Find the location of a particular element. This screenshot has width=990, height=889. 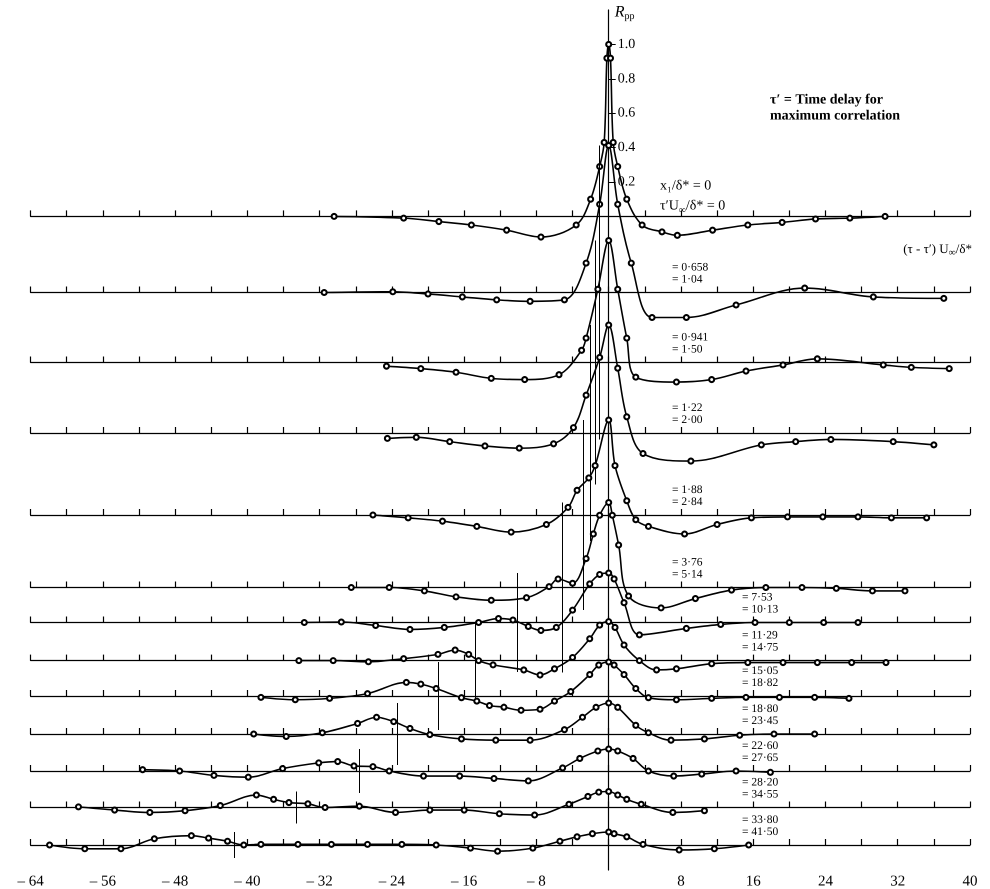

annotation: = 5·14 is located at coordinates (687, 574).